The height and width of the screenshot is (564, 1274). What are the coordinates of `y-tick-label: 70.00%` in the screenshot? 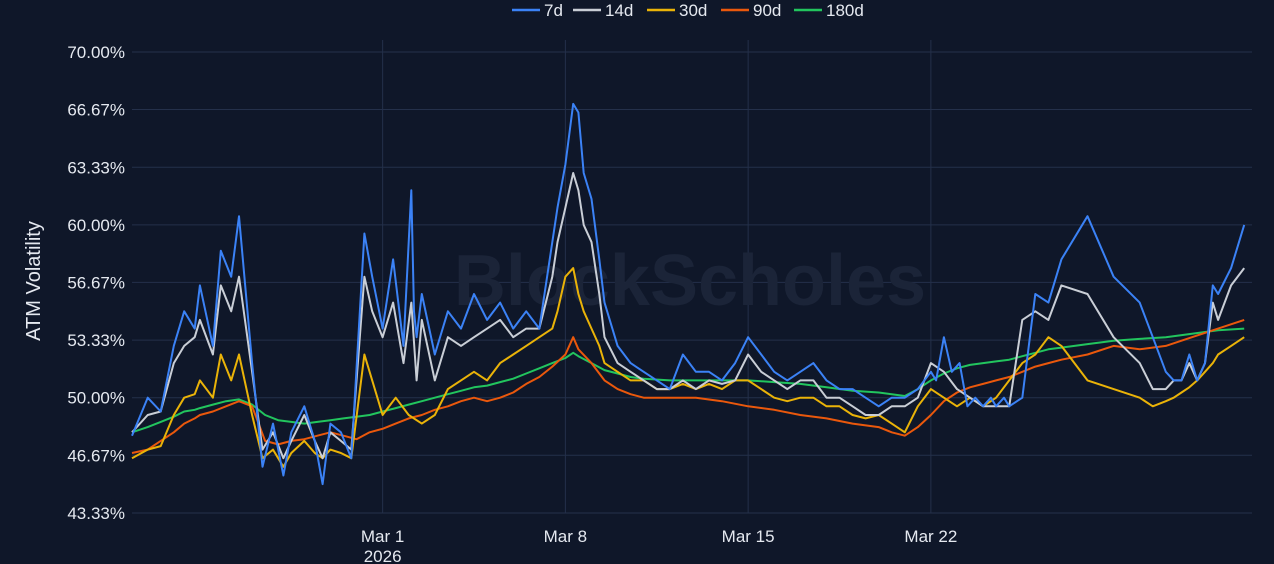 It's located at (96, 52).